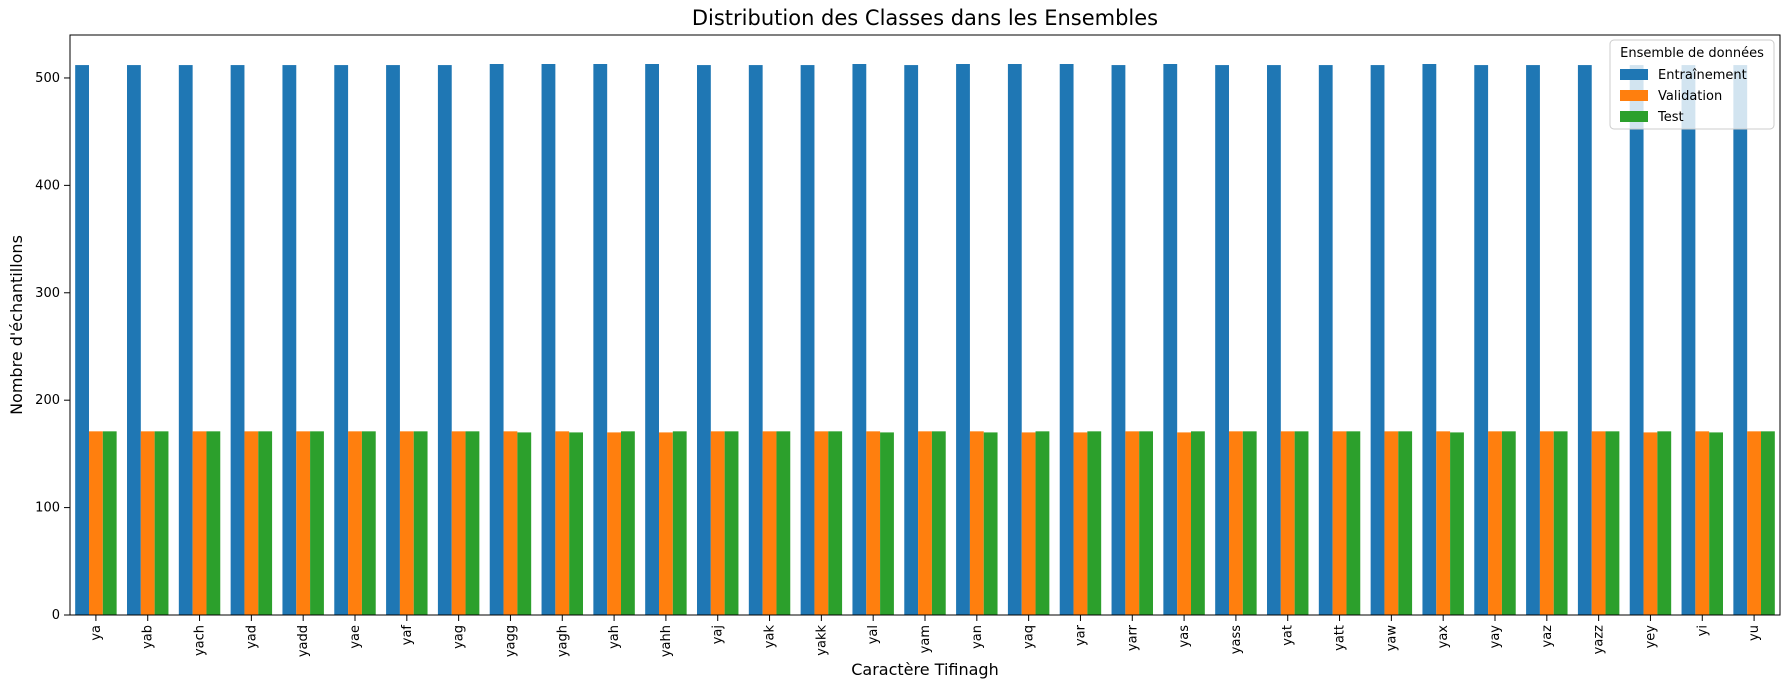 The width and height of the screenshot is (1790, 694). Describe the element at coordinates (56, 615) in the screenshot. I see `y-tick-label: 0` at that location.